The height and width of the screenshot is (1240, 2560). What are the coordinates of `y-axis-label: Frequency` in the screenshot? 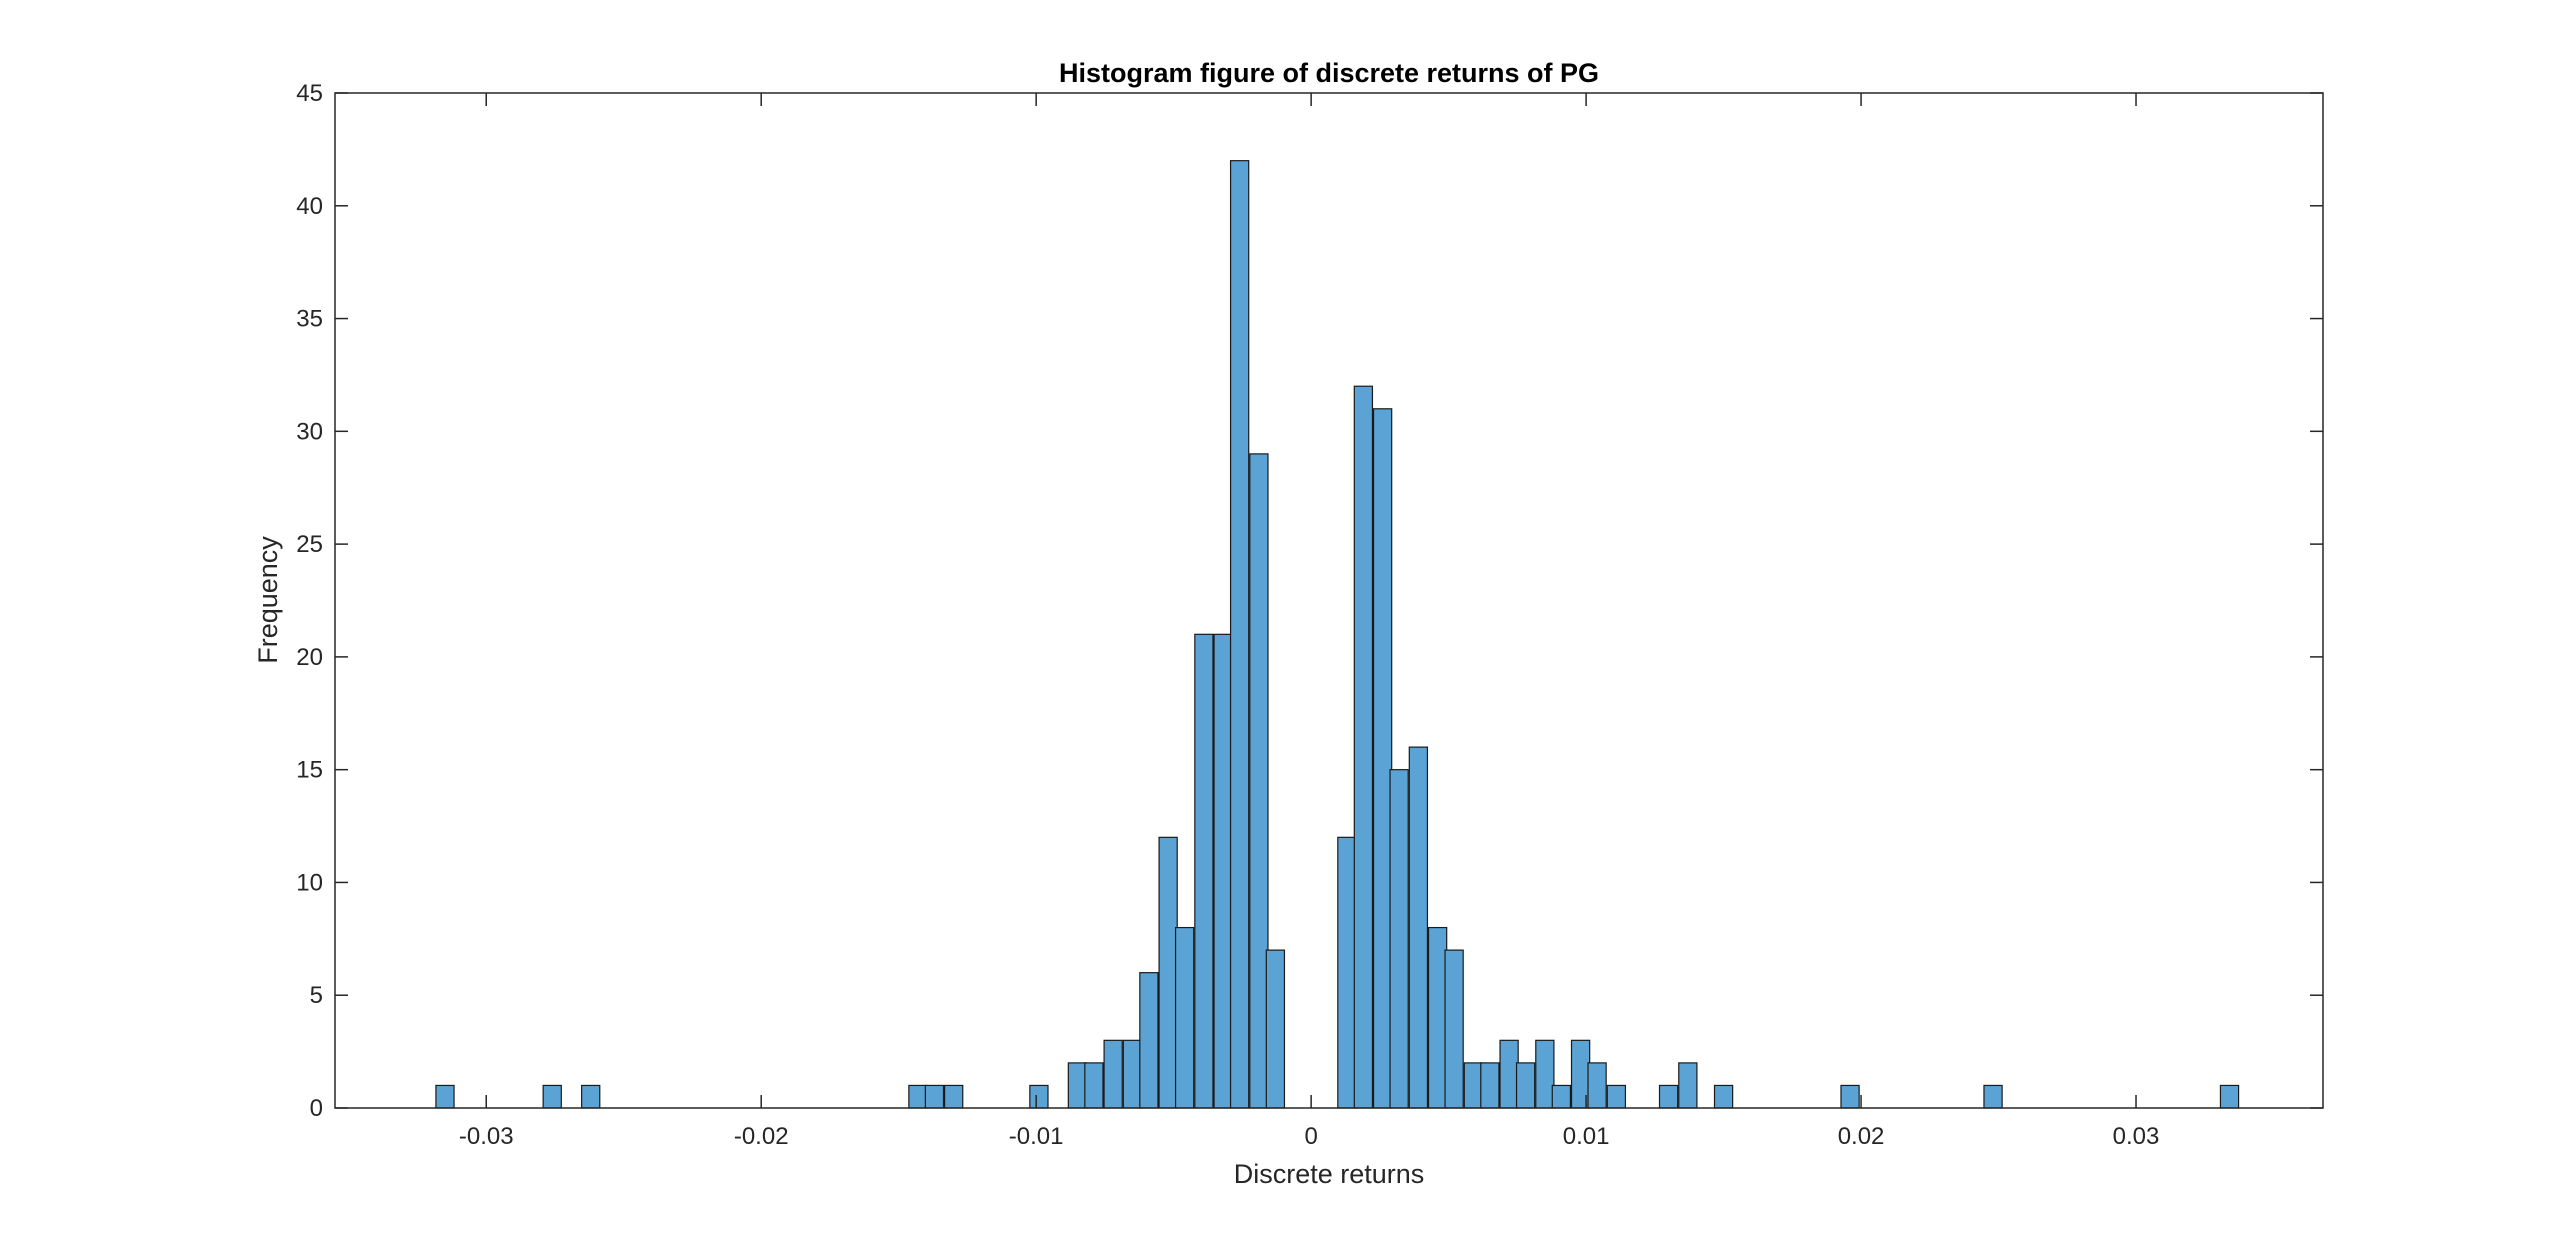 It's located at (268, 600).